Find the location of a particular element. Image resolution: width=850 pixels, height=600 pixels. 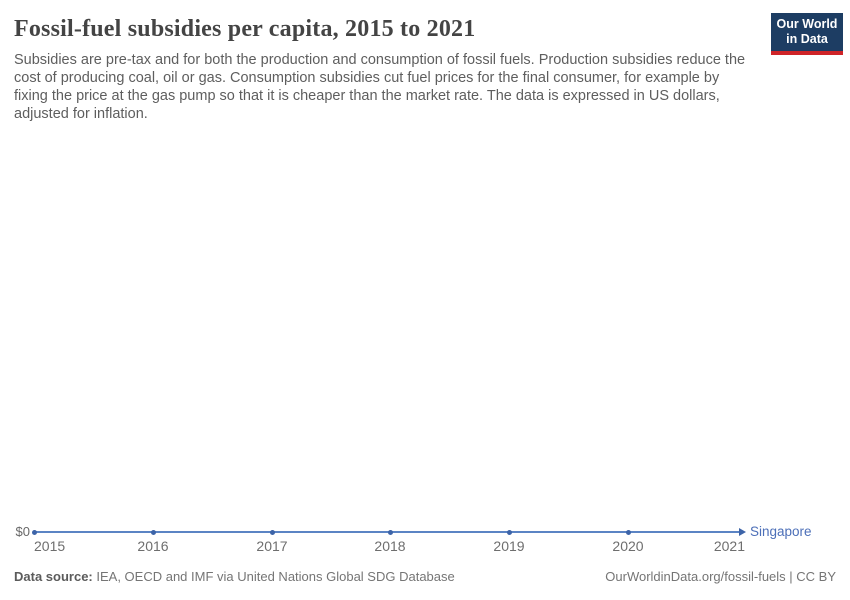

data-point-2015 is located at coordinates (34, 532).